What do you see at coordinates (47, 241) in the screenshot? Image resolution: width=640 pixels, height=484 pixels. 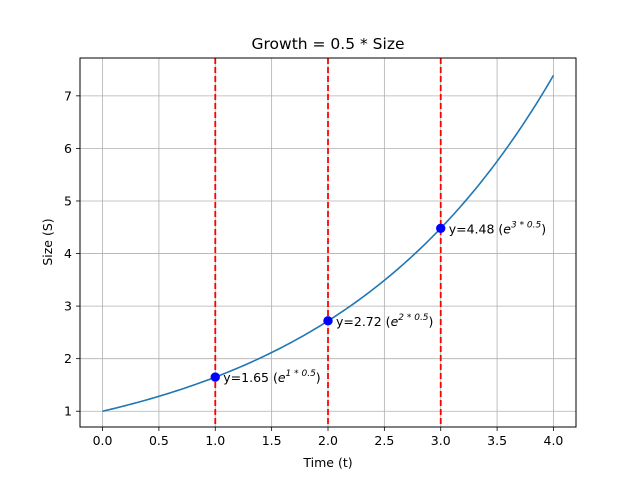 I see `y-axis-label: Size (S)` at bounding box center [47, 241].